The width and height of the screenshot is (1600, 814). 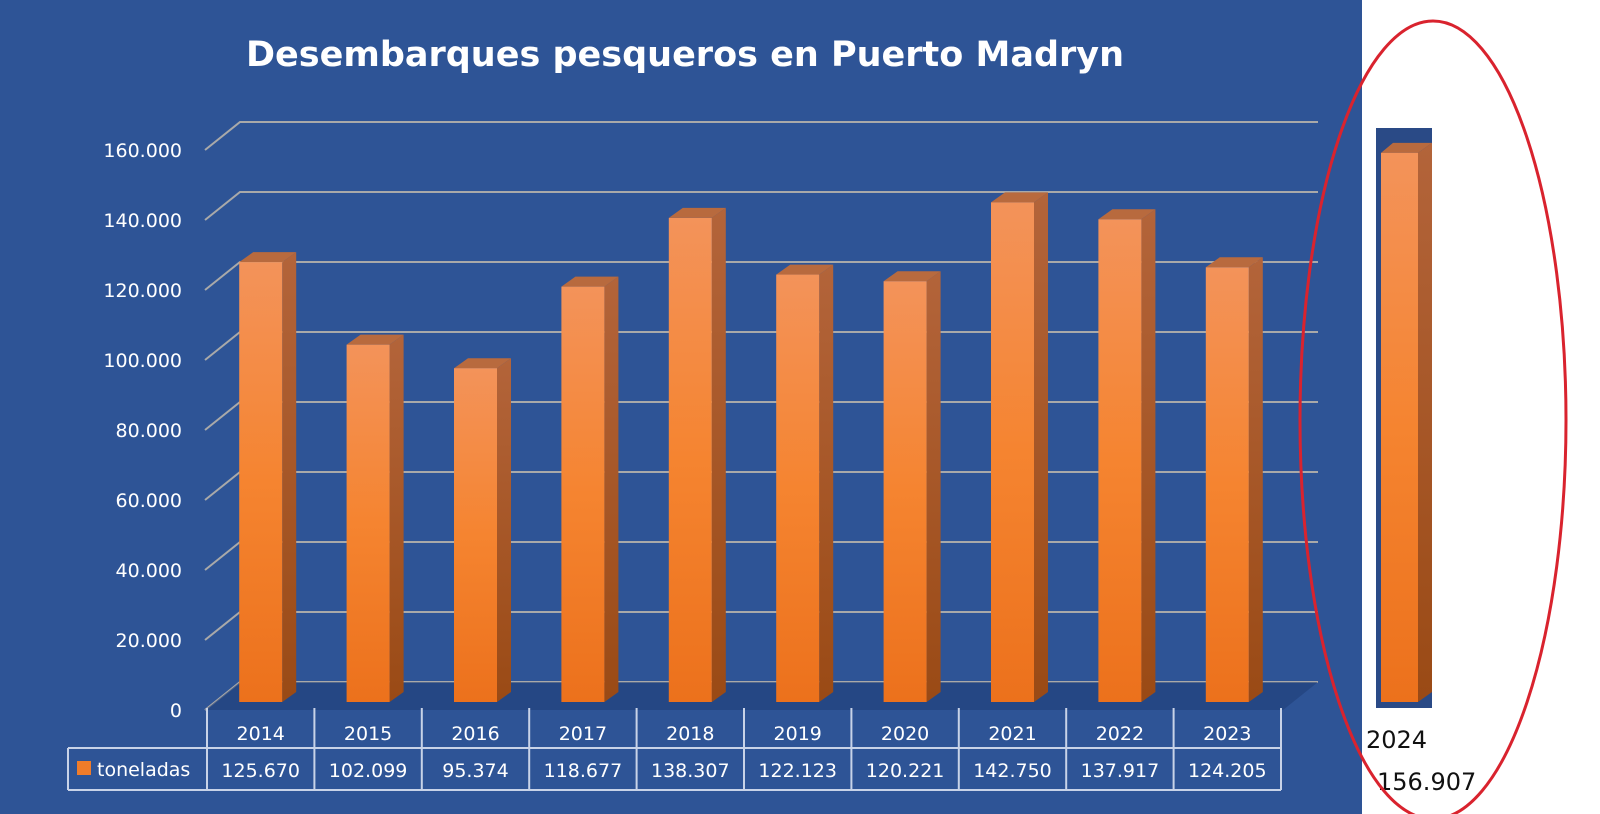 I want to click on y-tick-label: 100.000, so click(x=142, y=361).